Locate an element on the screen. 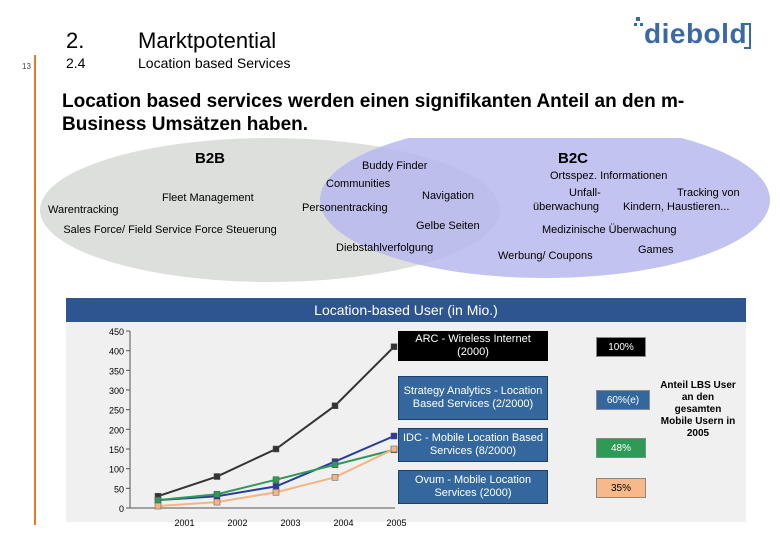 The width and height of the screenshot is (780, 540). y-tick-label: 450 is located at coordinates (116, 332).